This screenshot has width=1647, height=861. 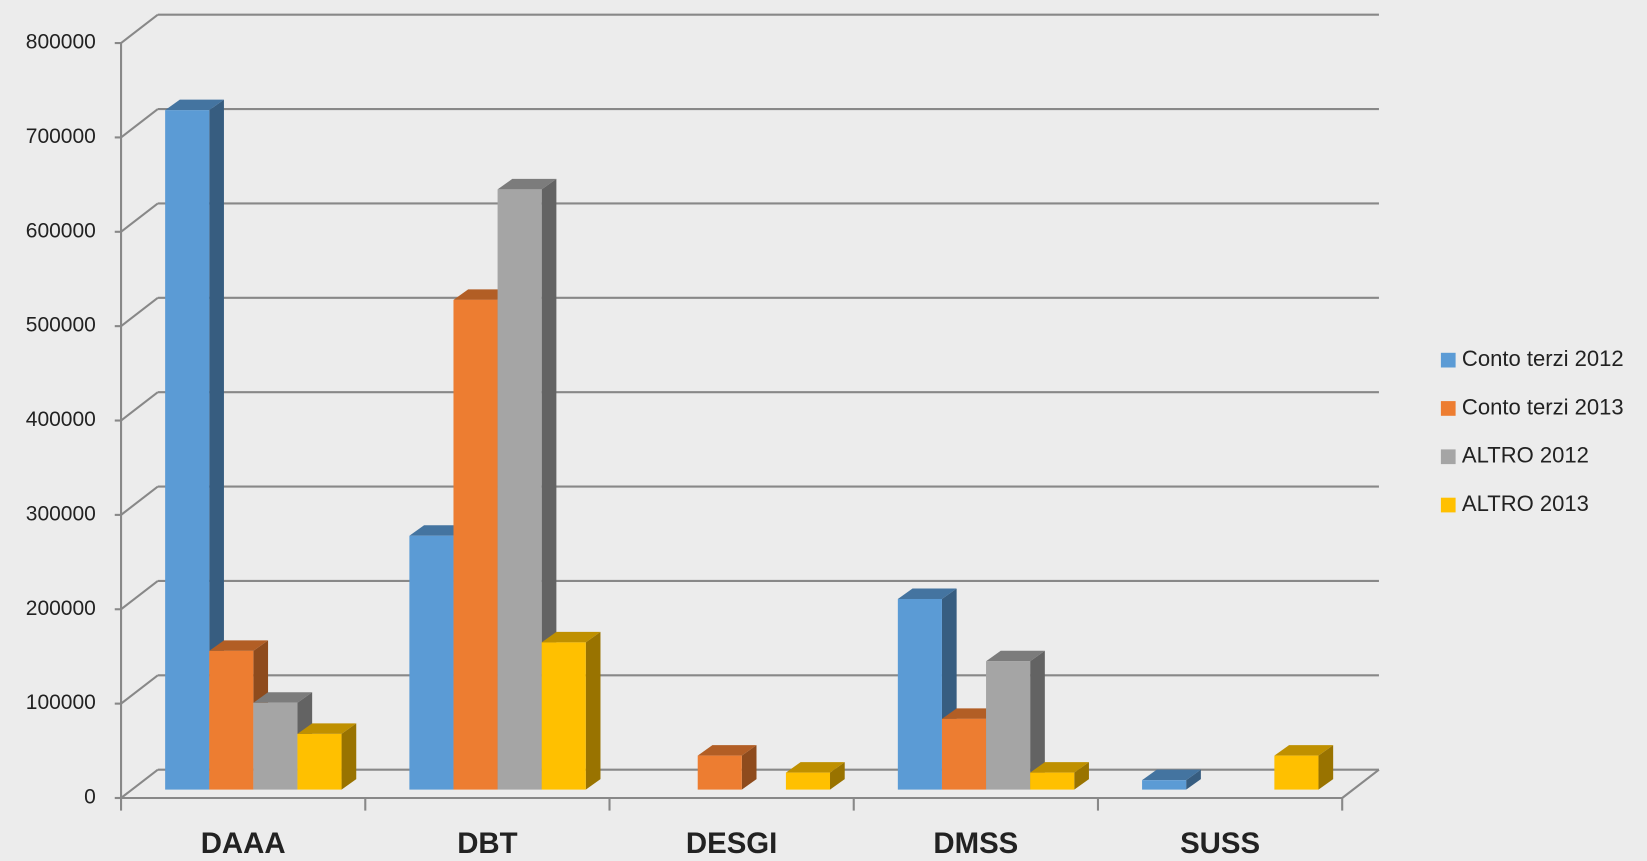 I want to click on y-tick-label: 400000, so click(x=61, y=419).